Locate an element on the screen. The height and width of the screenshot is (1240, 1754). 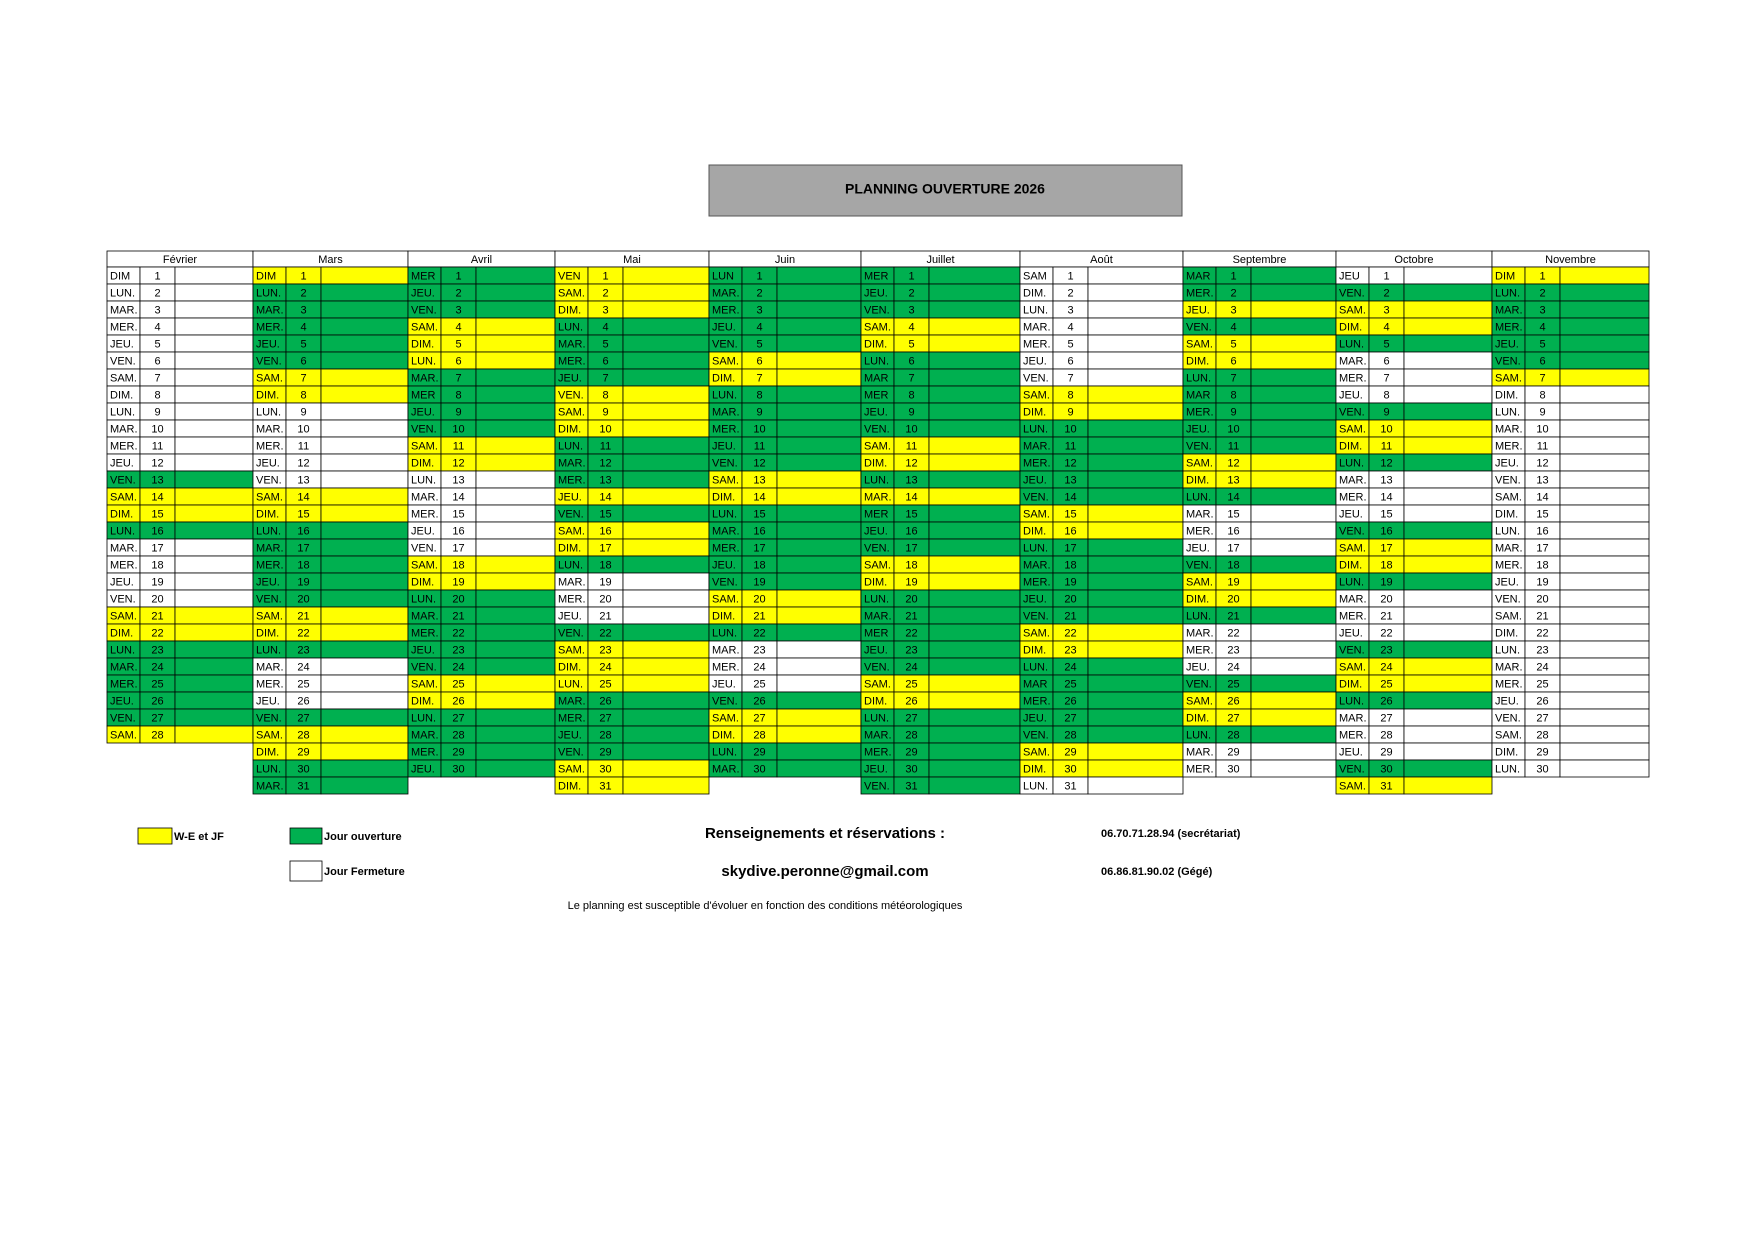
day-number: 5 is located at coordinates (157, 344).